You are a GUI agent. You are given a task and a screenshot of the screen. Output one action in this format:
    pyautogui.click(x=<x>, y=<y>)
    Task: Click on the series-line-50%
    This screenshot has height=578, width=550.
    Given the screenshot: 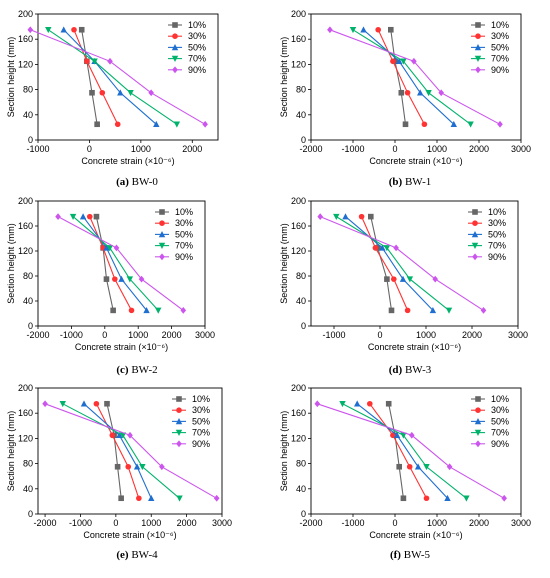 What is the action you would take?
    pyautogui.click(x=402, y=451)
    